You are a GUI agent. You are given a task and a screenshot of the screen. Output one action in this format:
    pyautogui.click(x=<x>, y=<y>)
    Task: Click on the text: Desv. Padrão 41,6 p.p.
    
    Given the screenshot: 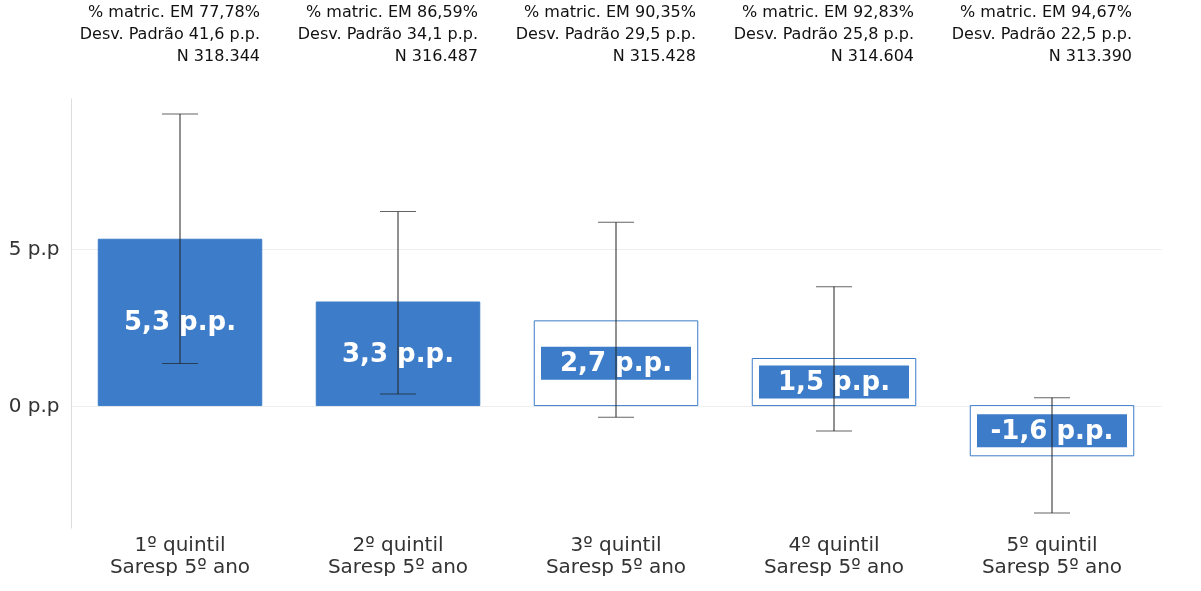 What is the action you would take?
    pyautogui.click(x=169, y=33)
    